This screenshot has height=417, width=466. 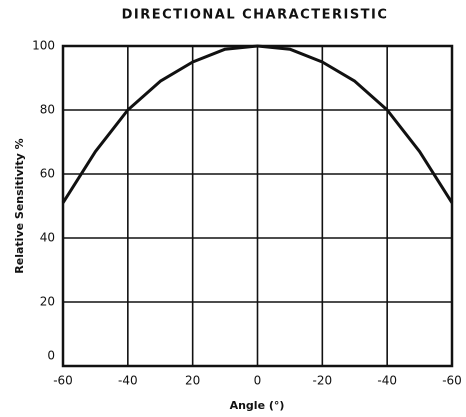 I want to click on y-tick-label: 80, so click(x=47, y=110).